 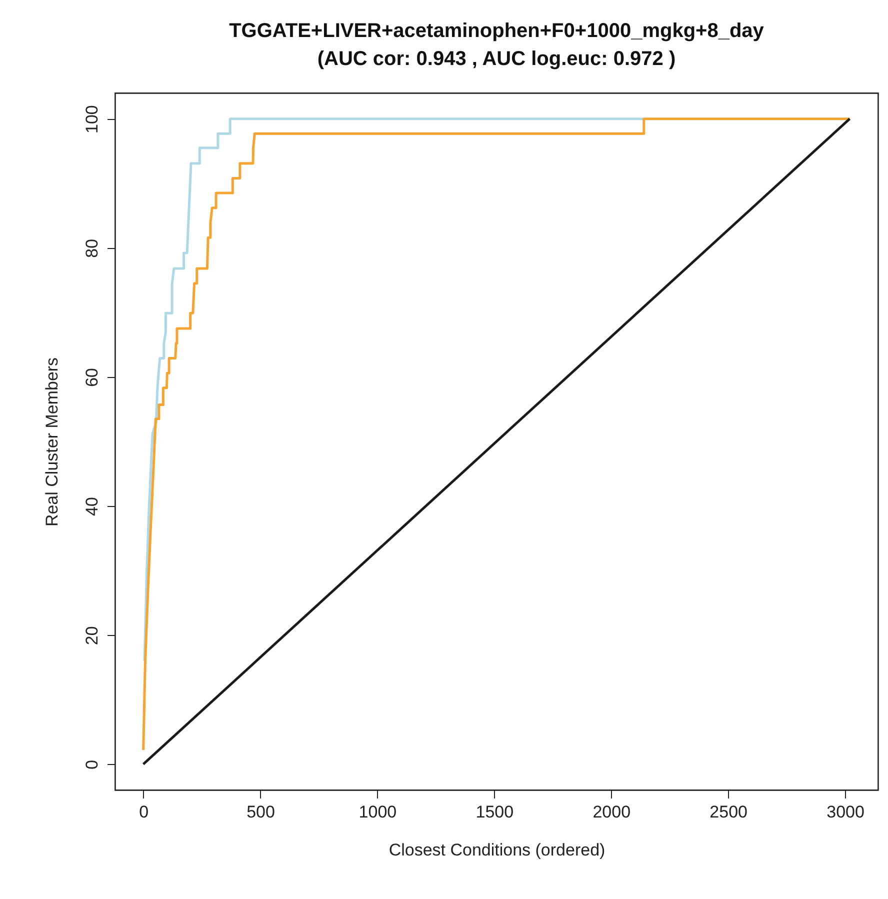 I want to click on x-tick-label: 2500, so click(x=729, y=812).